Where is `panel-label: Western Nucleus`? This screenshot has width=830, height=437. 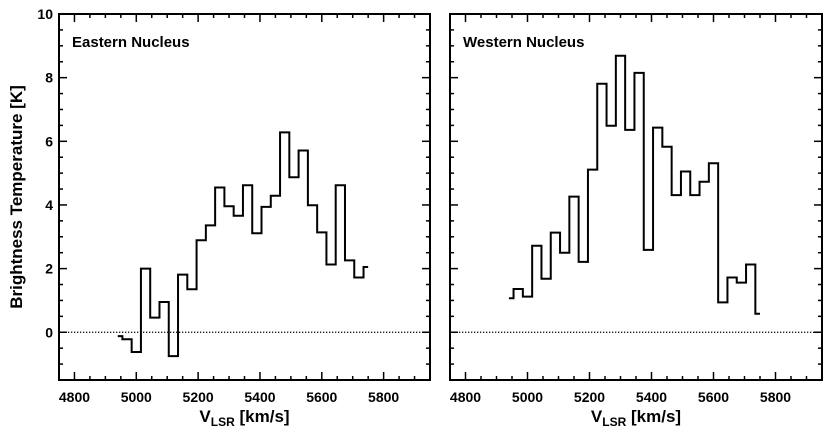 panel-label: Western Nucleus is located at coordinates (523, 42).